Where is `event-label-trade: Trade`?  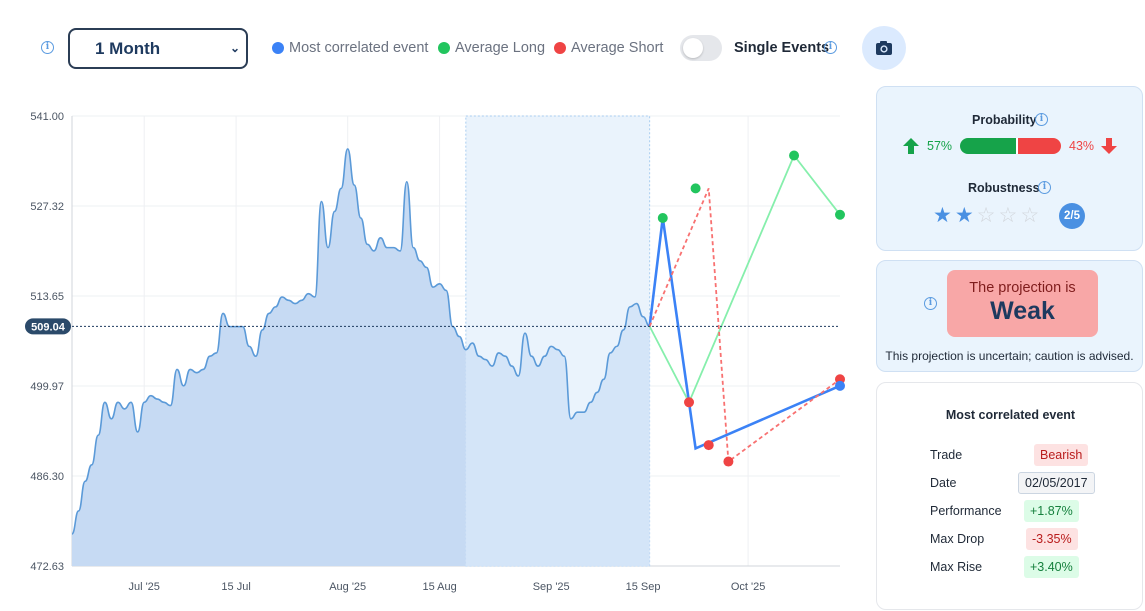 event-label-trade: Trade is located at coordinates (946, 455).